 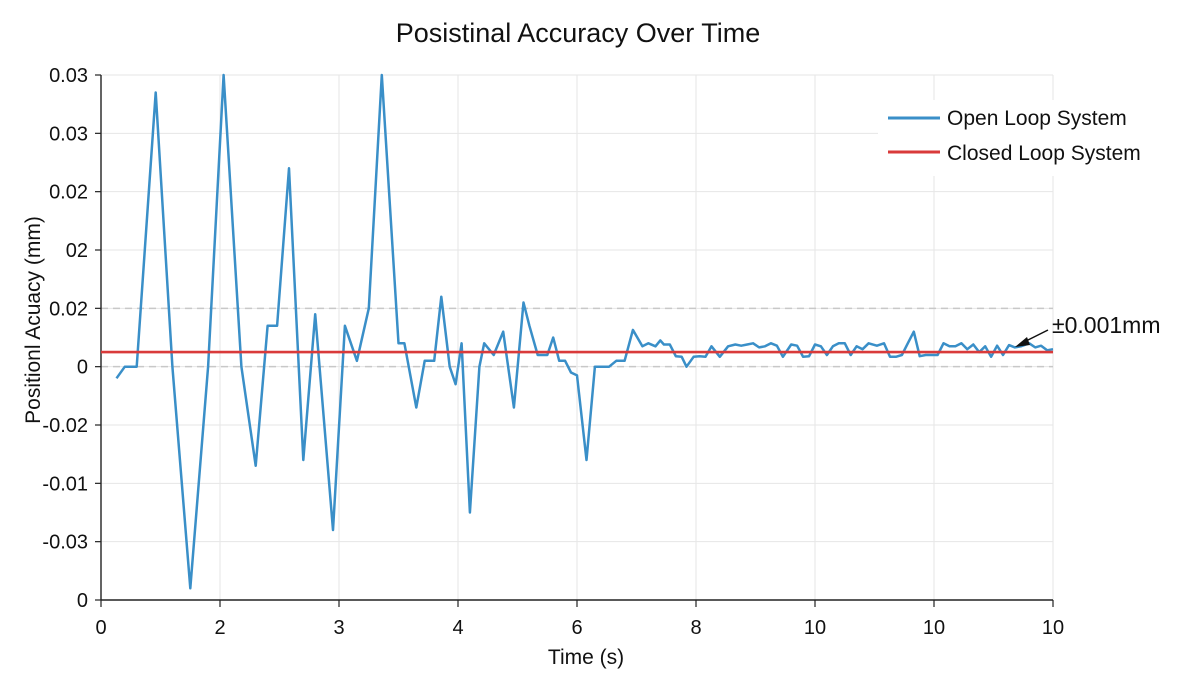 What do you see at coordinates (77, 251) in the screenshot?
I see `y-tick-label: 02` at bounding box center [77, 251].